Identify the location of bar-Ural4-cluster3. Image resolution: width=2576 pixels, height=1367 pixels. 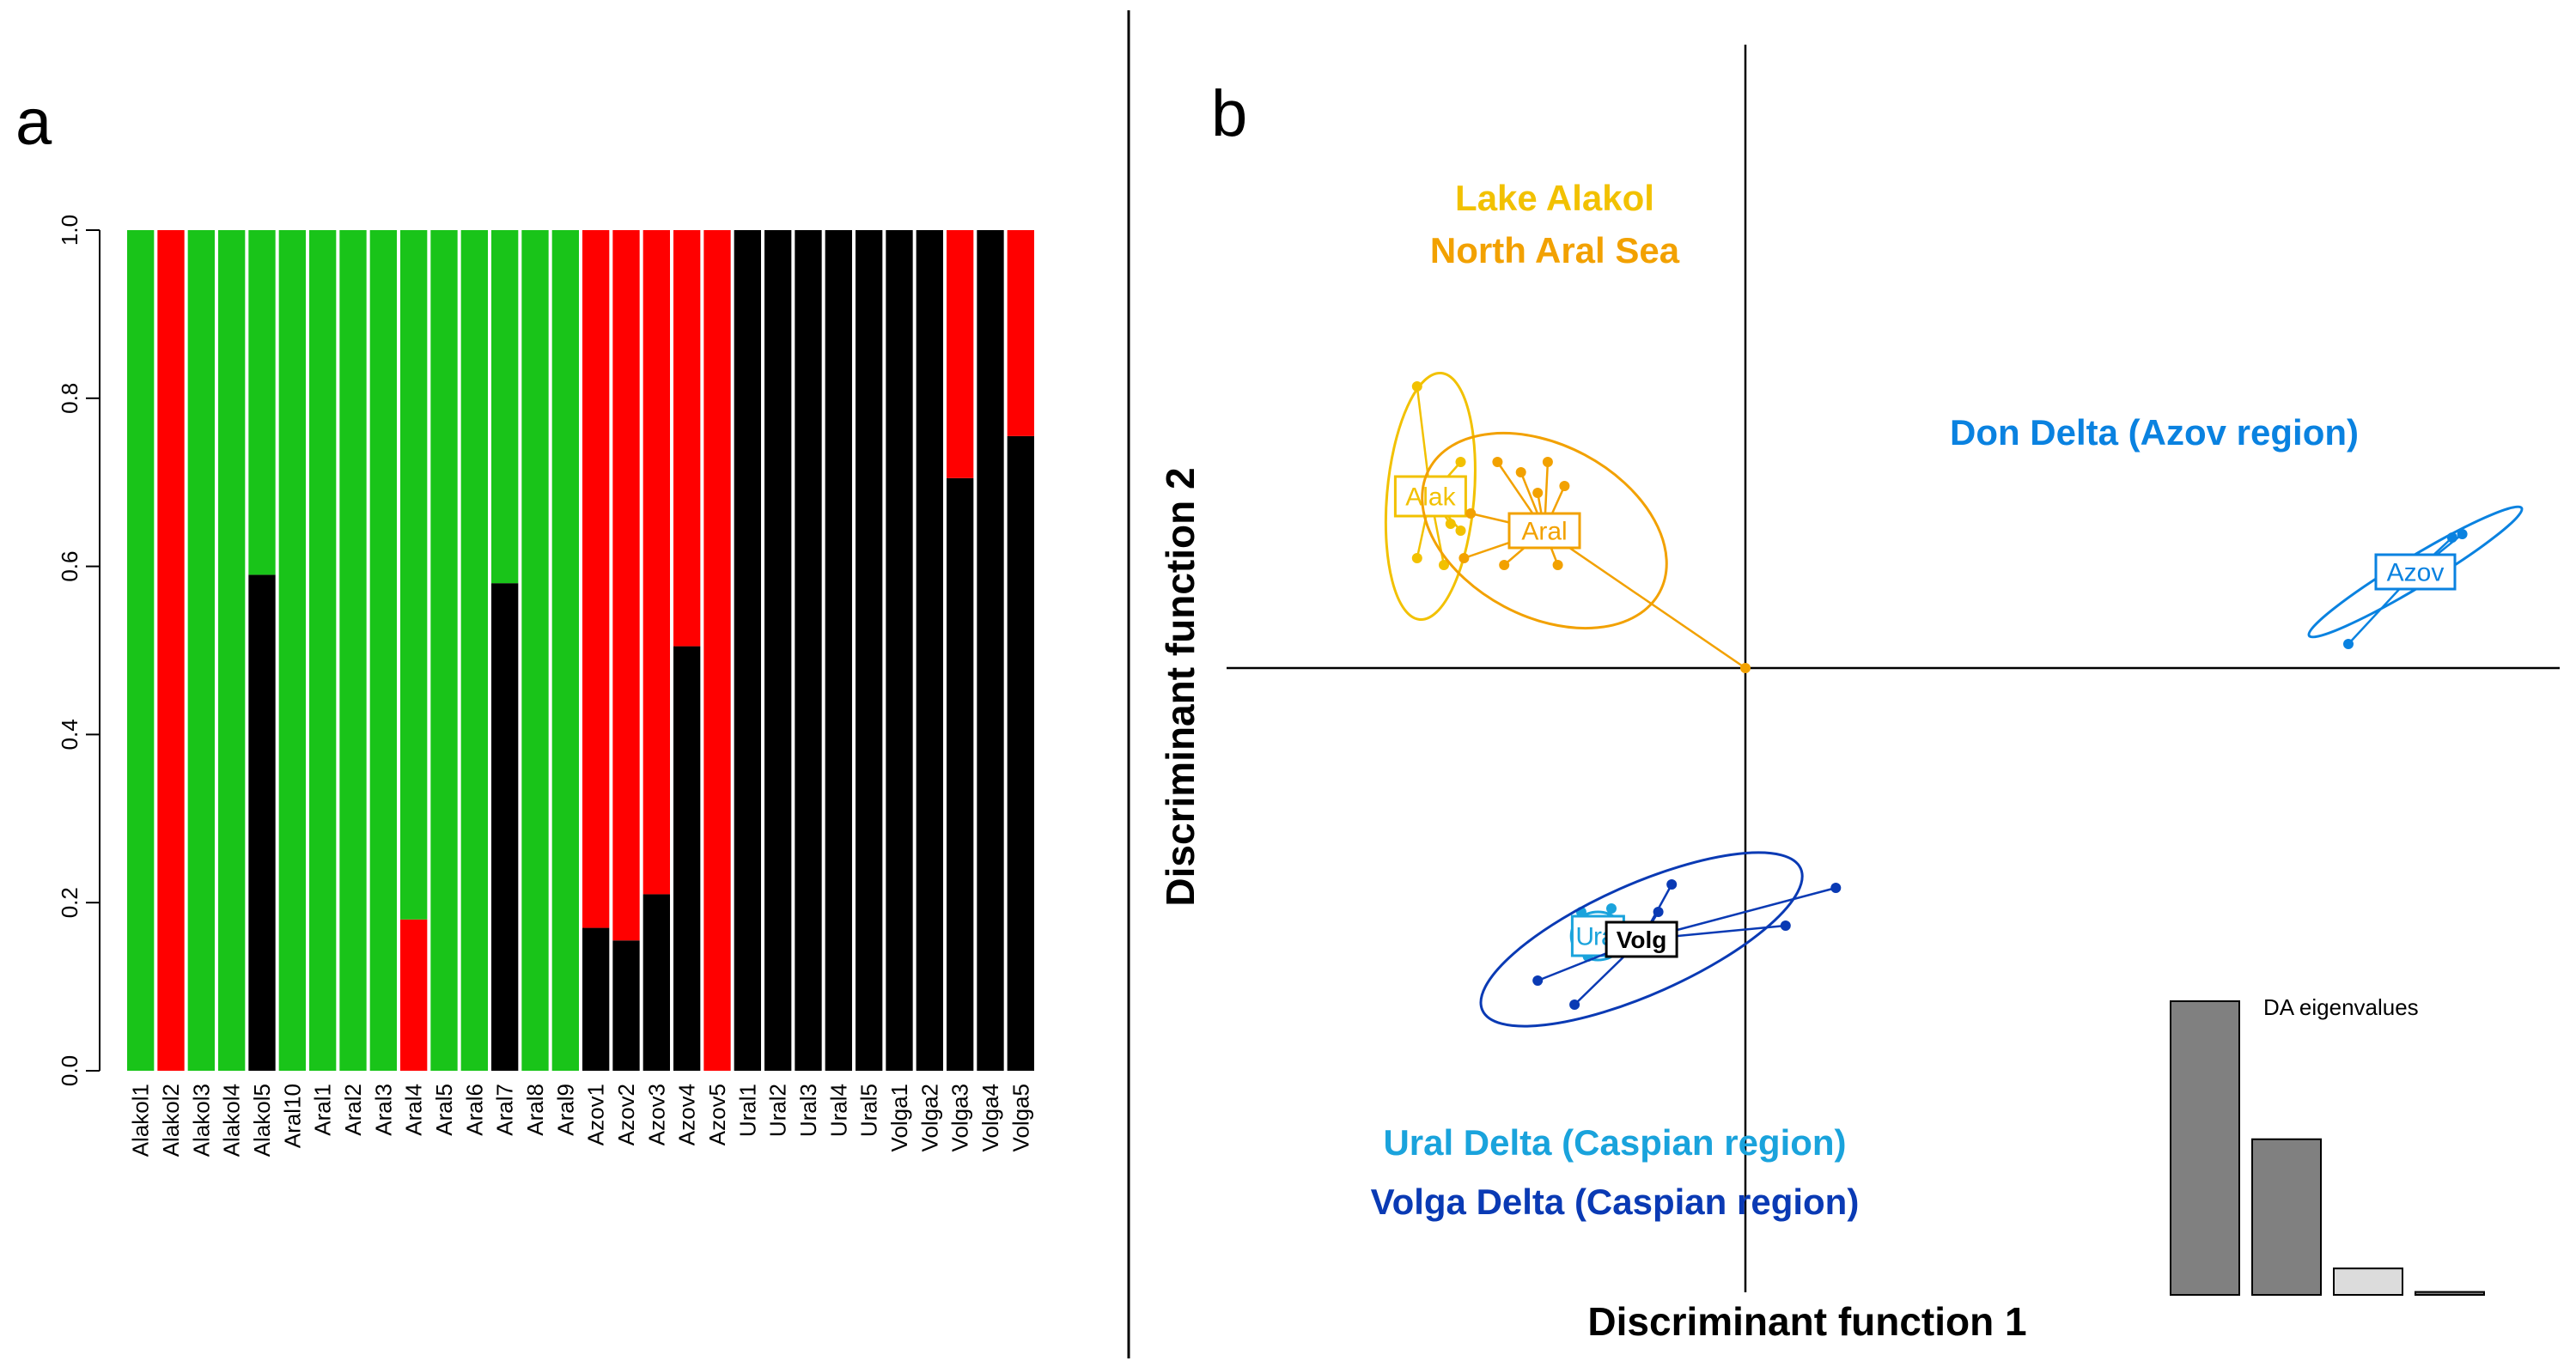
(838, 650).